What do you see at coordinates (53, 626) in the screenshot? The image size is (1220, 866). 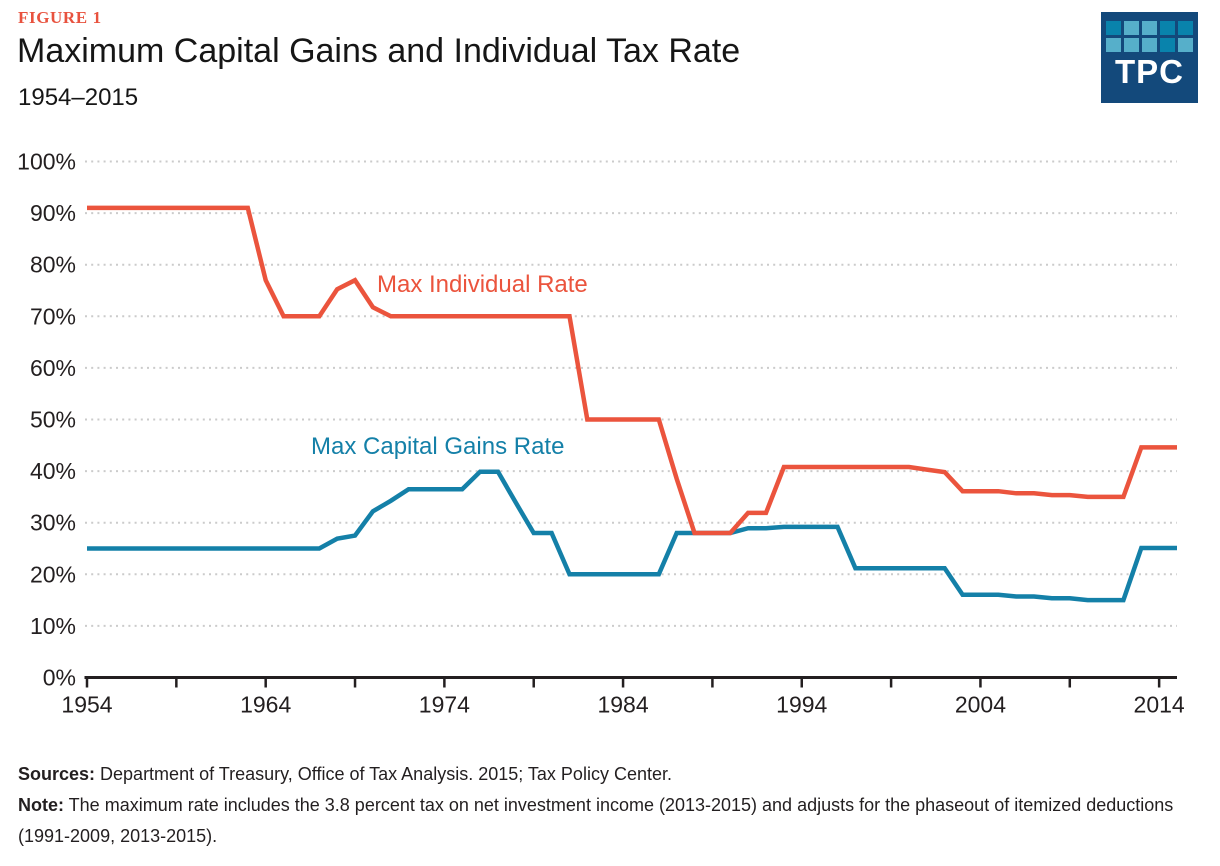 I see `y-tick-label: 10%` at bounding box center [53, 626].